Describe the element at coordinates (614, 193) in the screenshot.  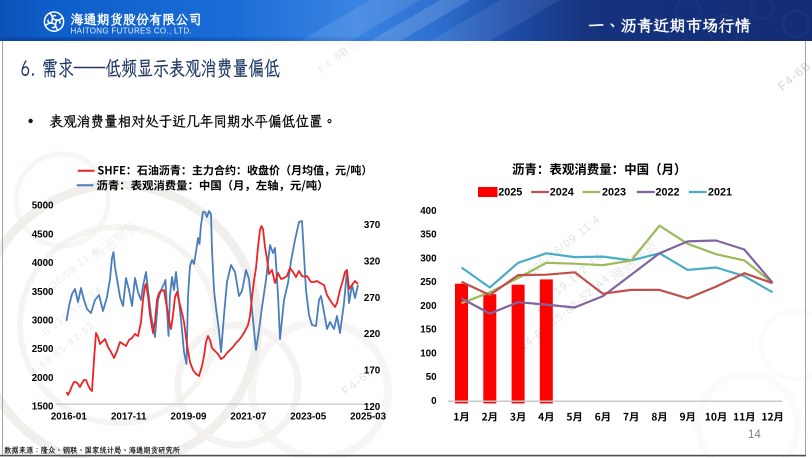
I see `svg-text: 2023` at that location.